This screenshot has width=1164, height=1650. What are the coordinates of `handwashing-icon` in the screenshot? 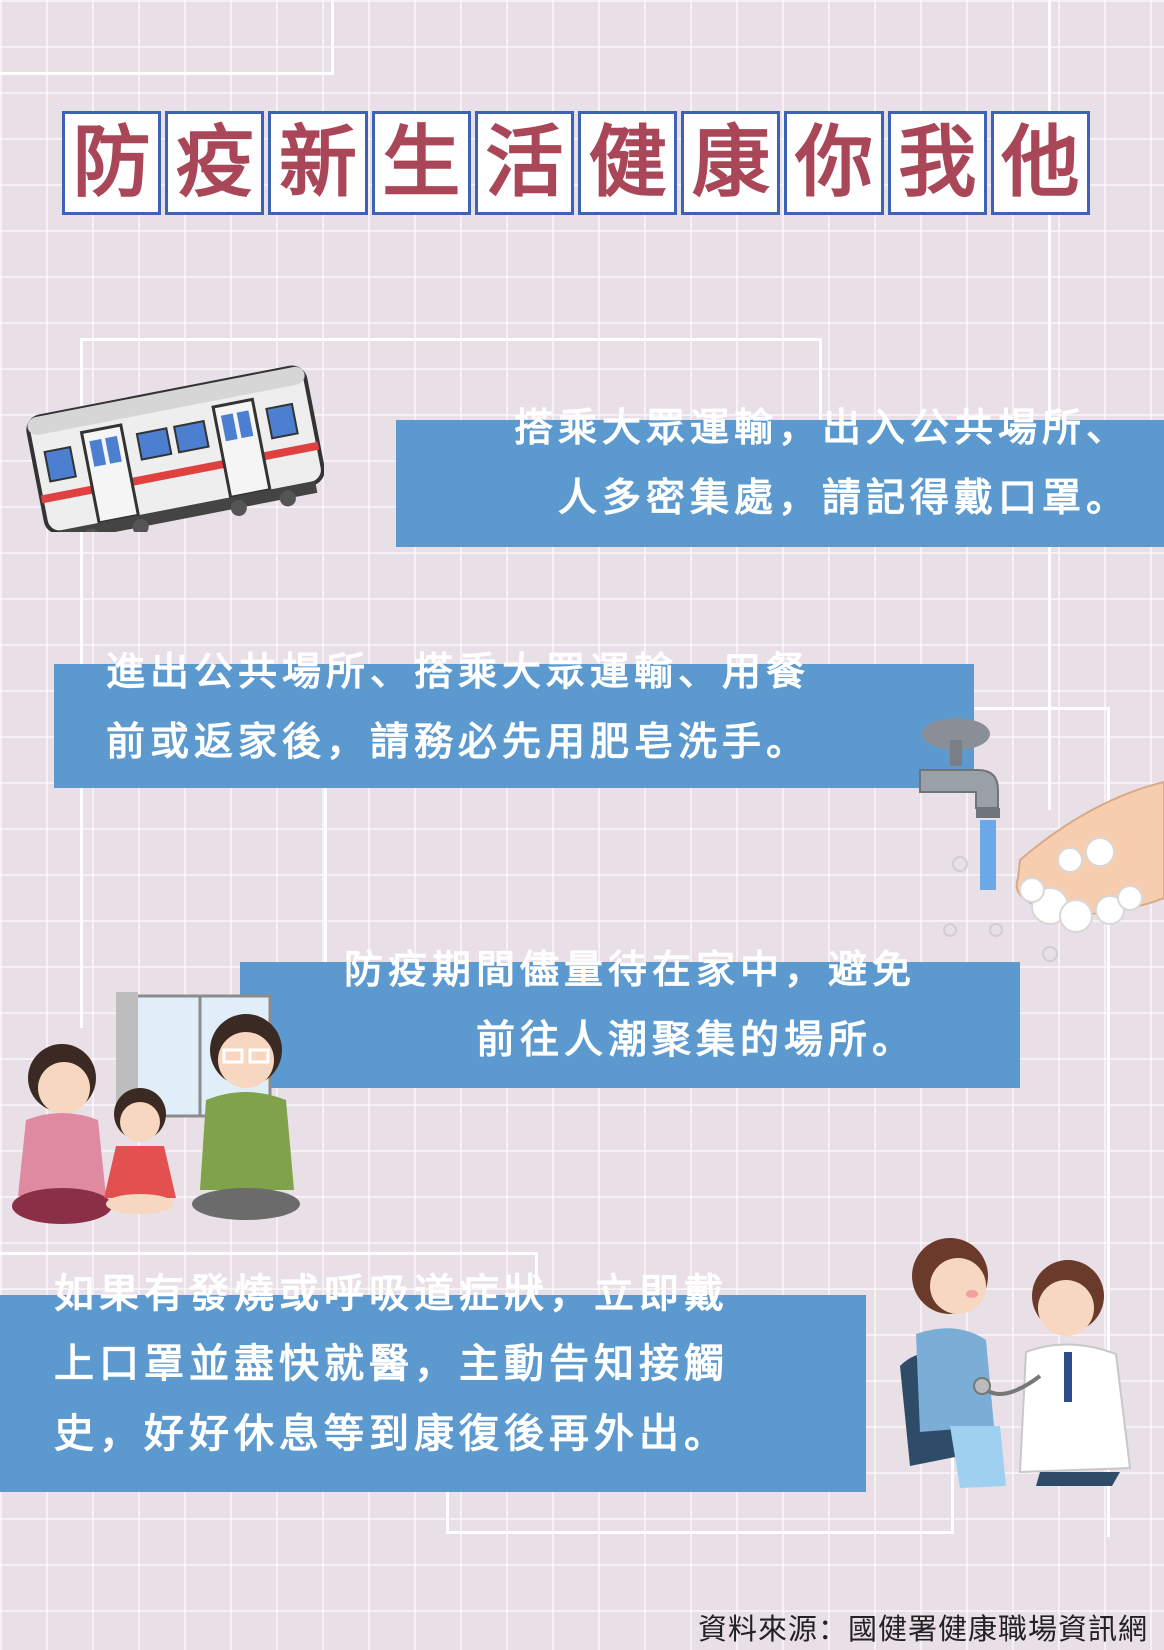 It's located at (1041, 840).